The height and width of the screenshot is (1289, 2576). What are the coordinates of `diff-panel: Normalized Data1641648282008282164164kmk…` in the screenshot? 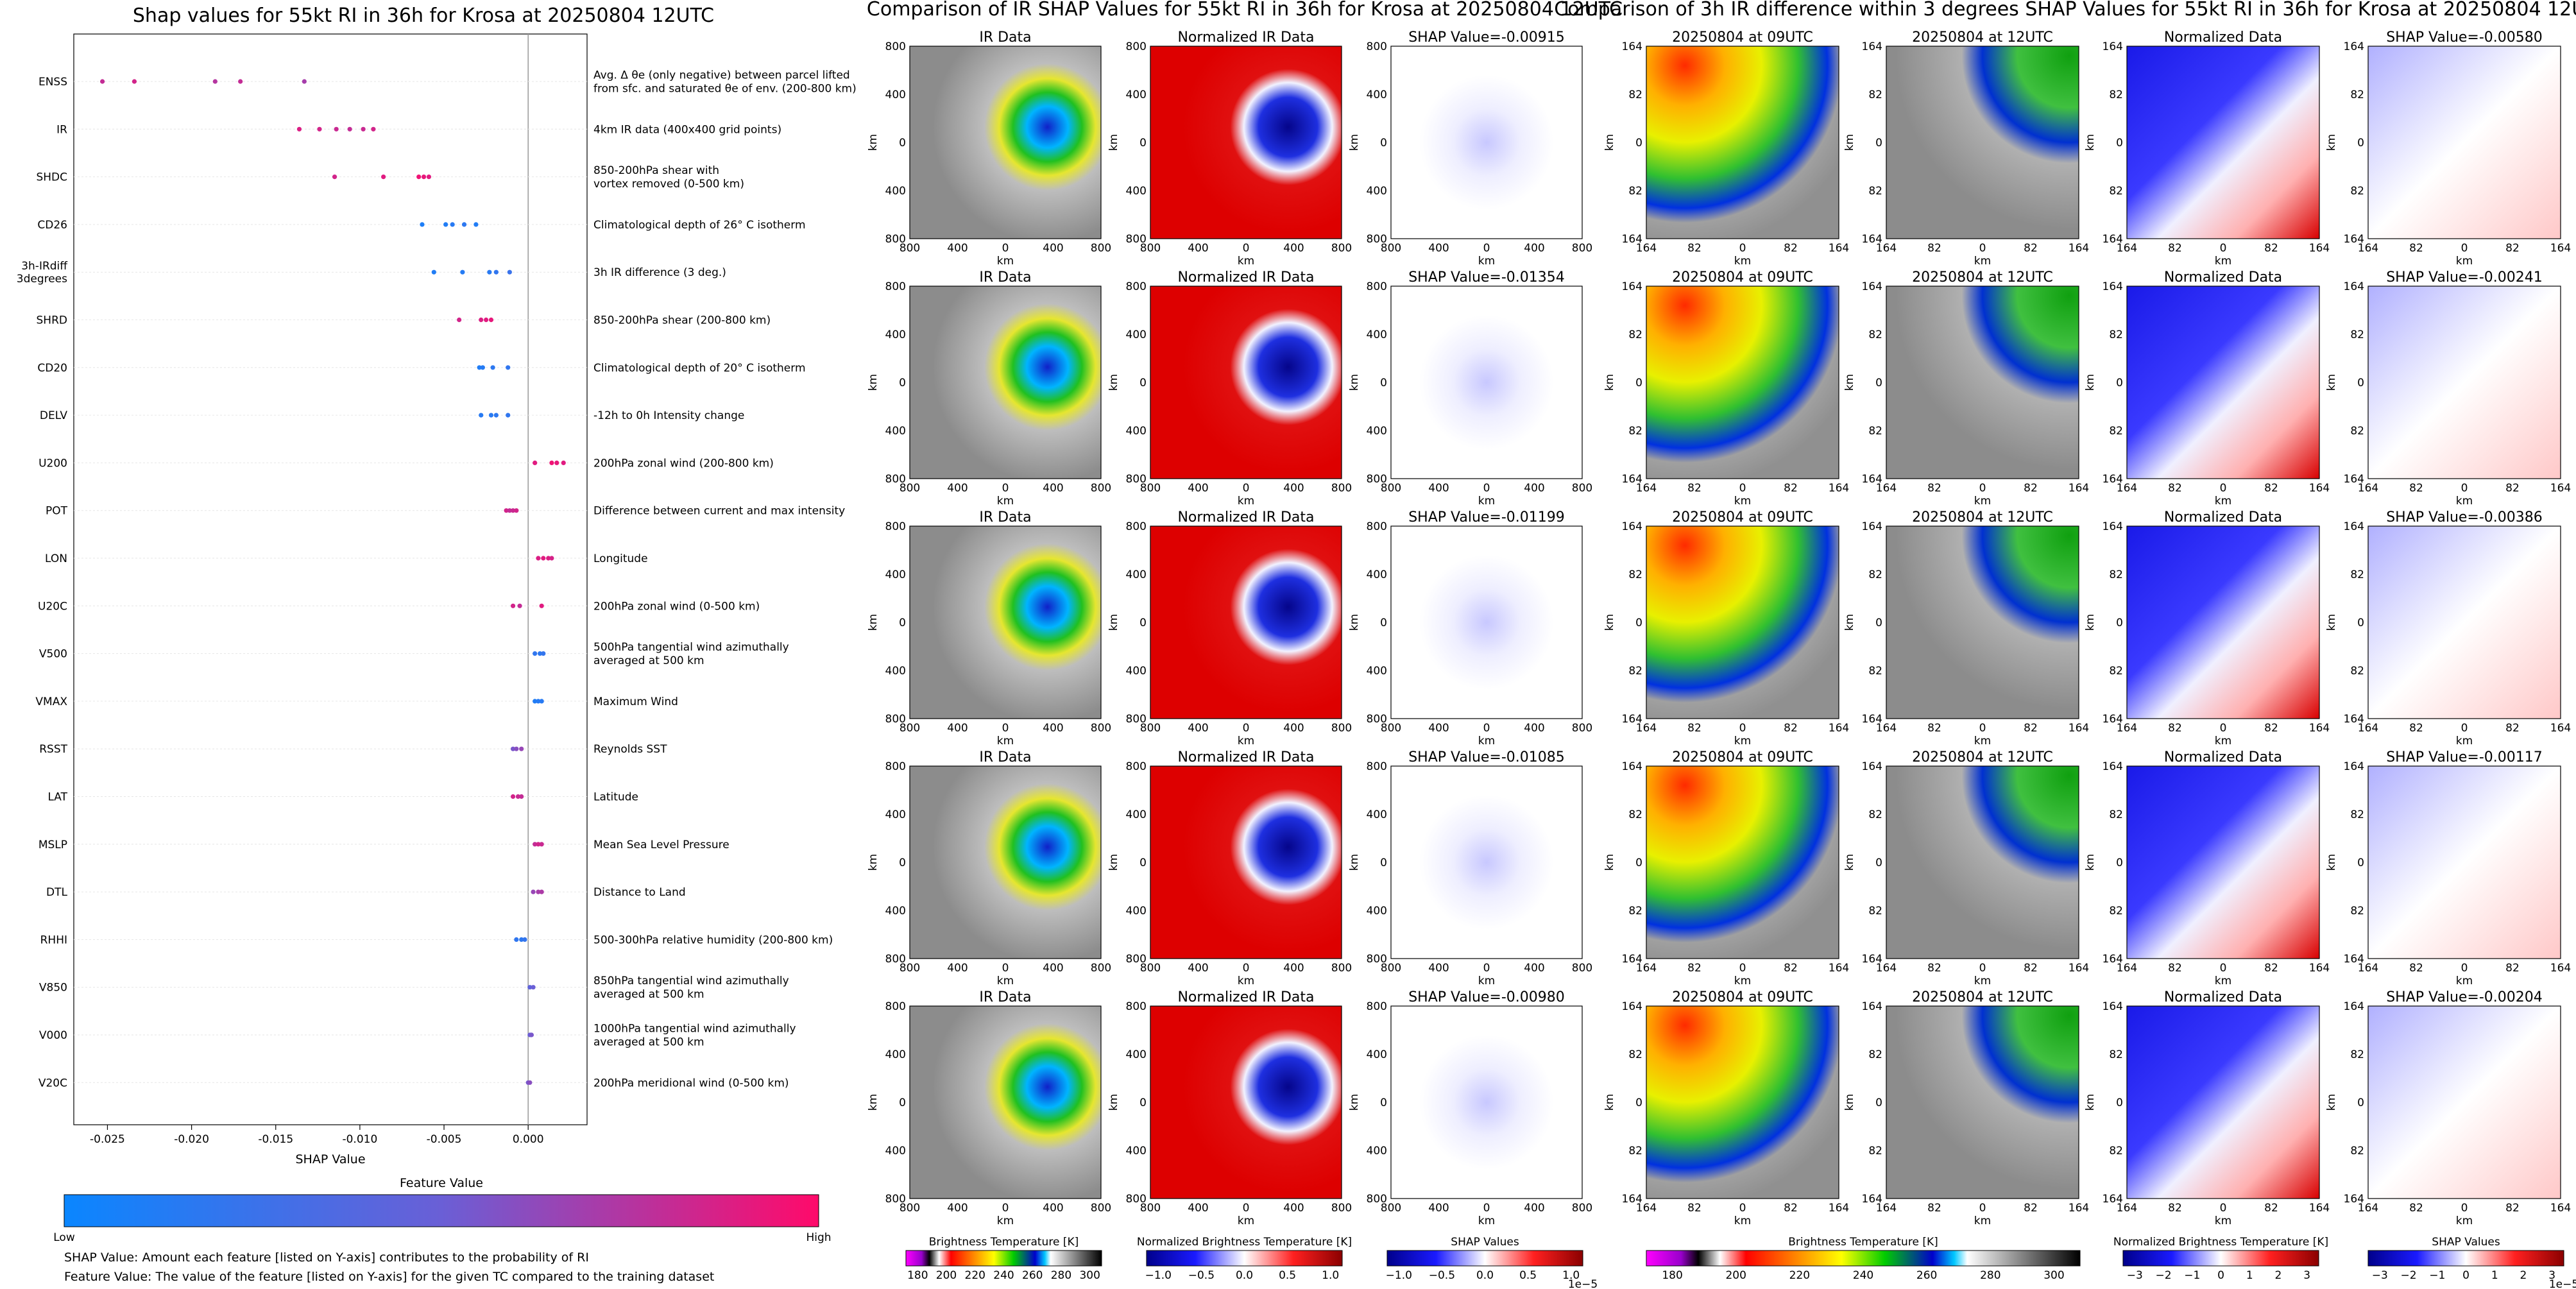 It's located at (2207, 389).